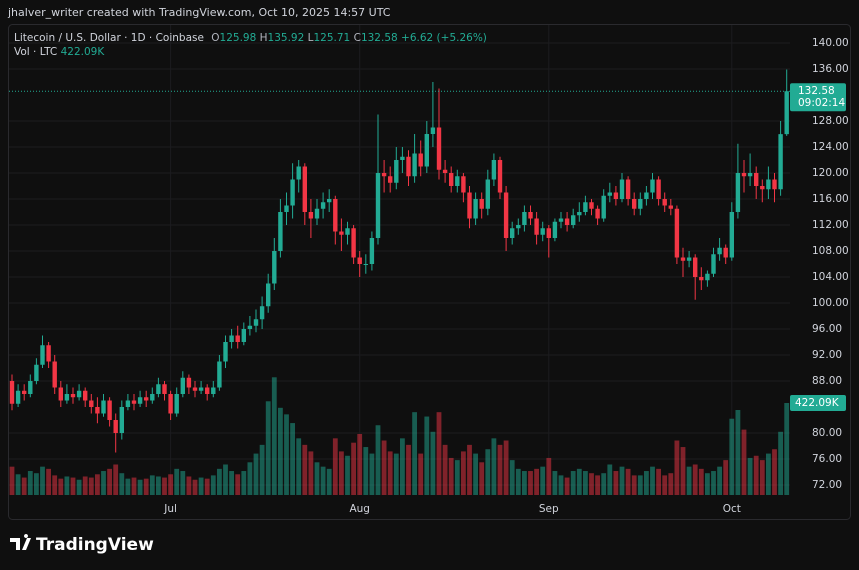 Image resolution: width=859 pixels, height=570 pixels. Describe the element at coordinates (830, 69) in the screenshot. I see `y-tick-label: 136.00` at that location.